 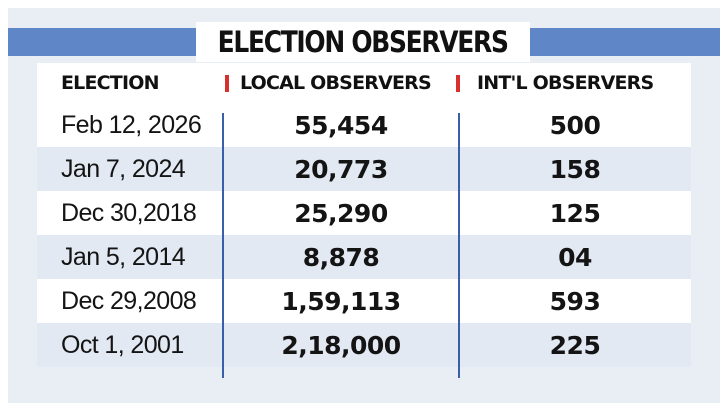 I want to click on table-header: ELECTION LOCAL OBSERVERS INT'L OBSERVERS, so click(x=364, y=83).